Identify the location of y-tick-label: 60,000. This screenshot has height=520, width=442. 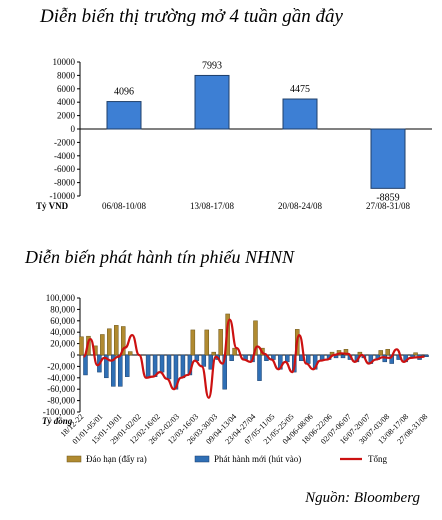
(62, 321).